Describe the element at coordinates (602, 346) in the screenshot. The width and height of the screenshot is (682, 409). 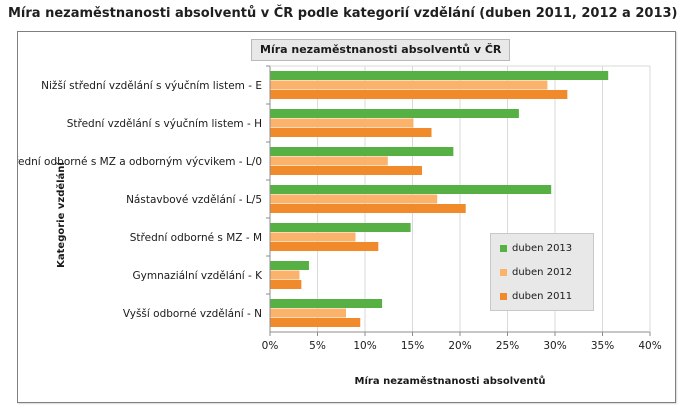
I see `x-tick-label: 35%` at that location.